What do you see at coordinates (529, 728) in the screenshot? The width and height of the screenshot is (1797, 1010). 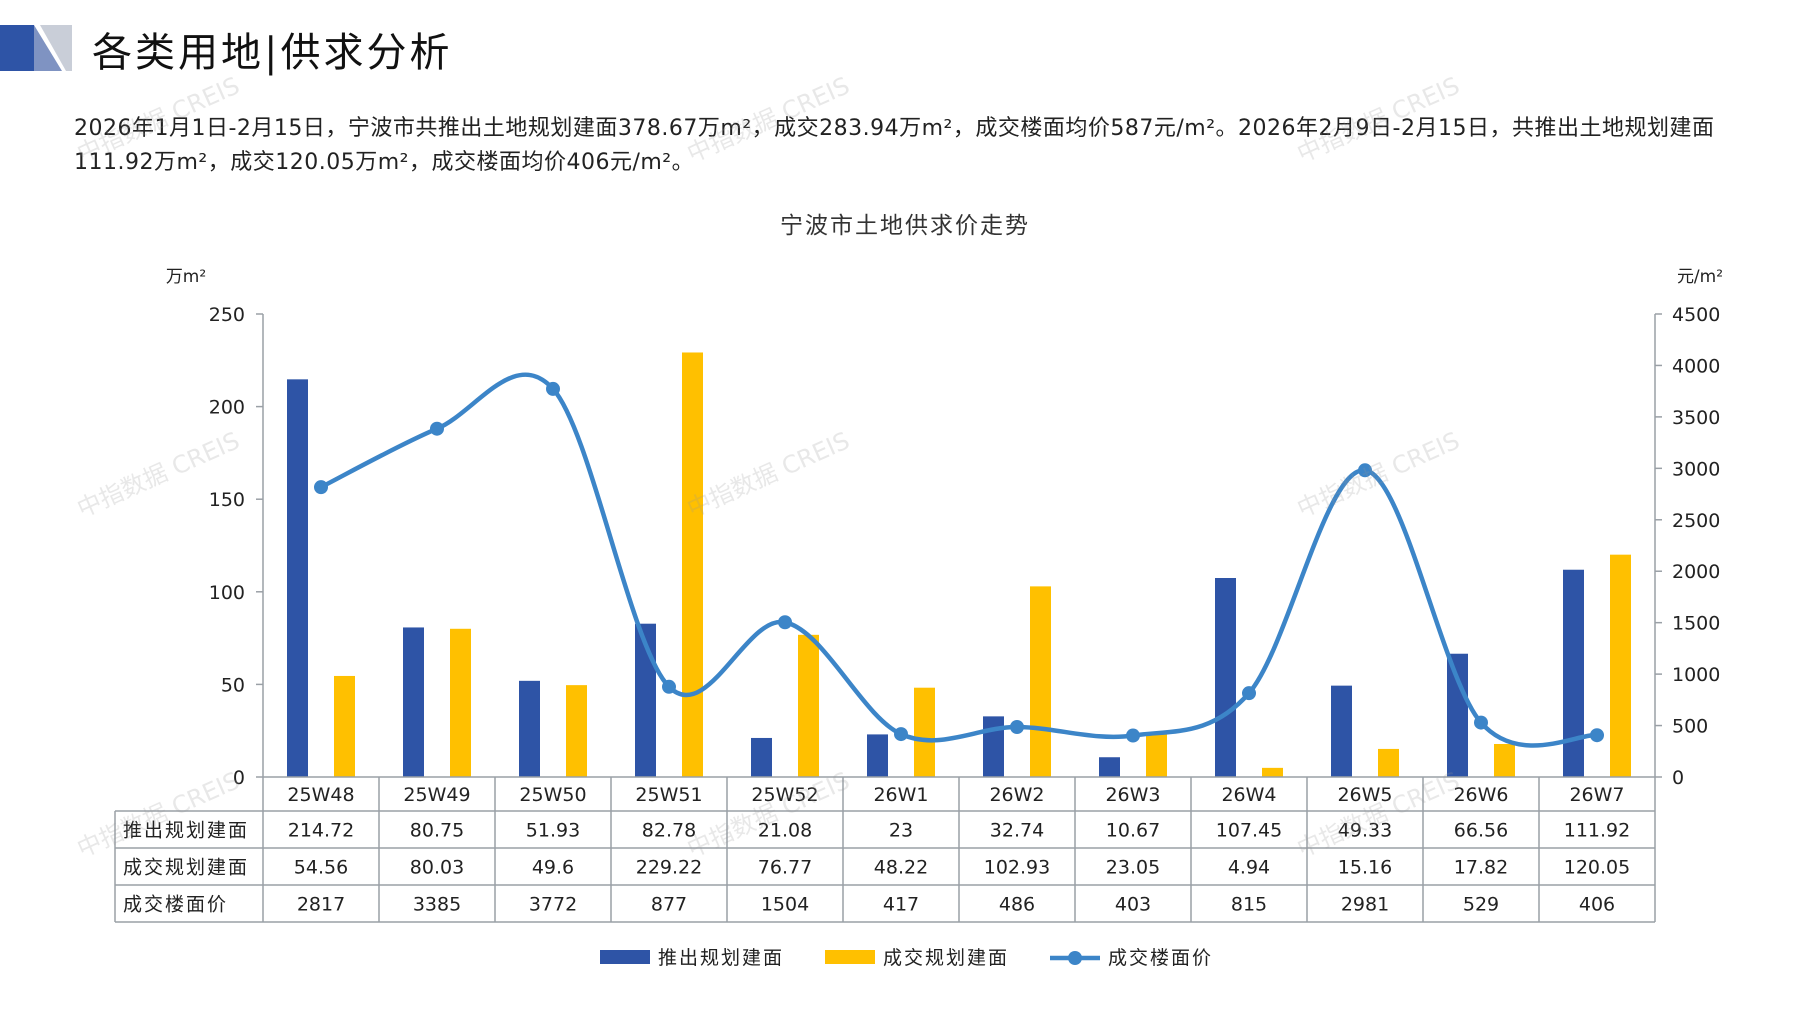 I see `bar-supply-25W50` at bounding box center [529, 728].